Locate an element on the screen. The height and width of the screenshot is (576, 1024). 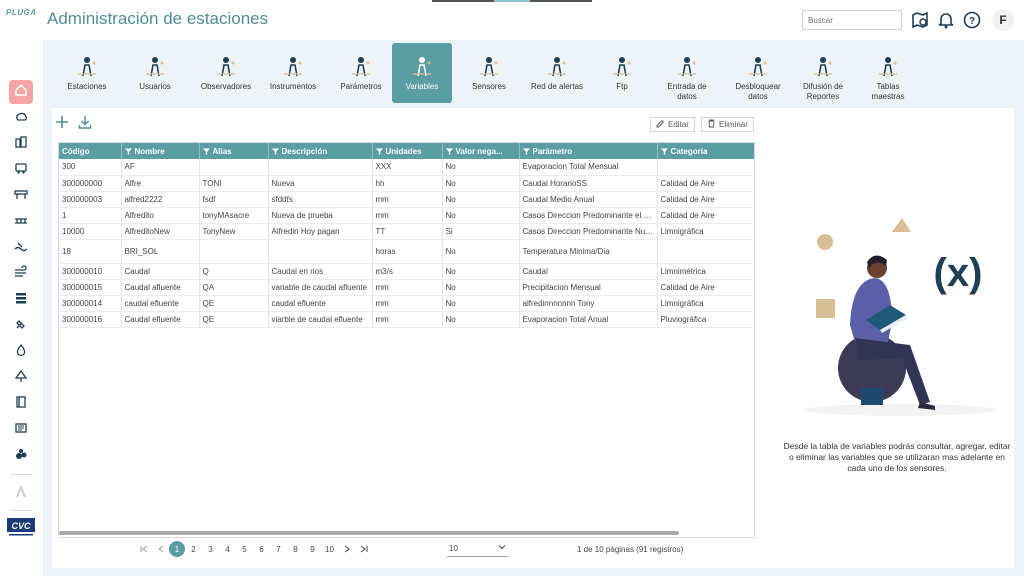
page-title: Administración de estaciones is located at coordinates (158, 18).